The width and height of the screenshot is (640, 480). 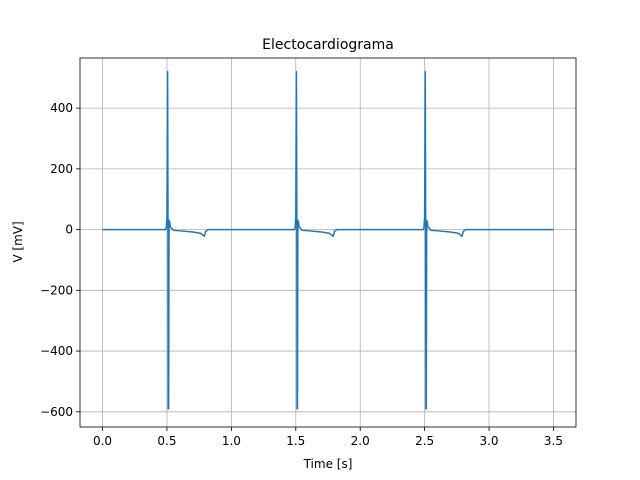 I want to click on x-tick-label: 0.5, so click(x=166, y=441).